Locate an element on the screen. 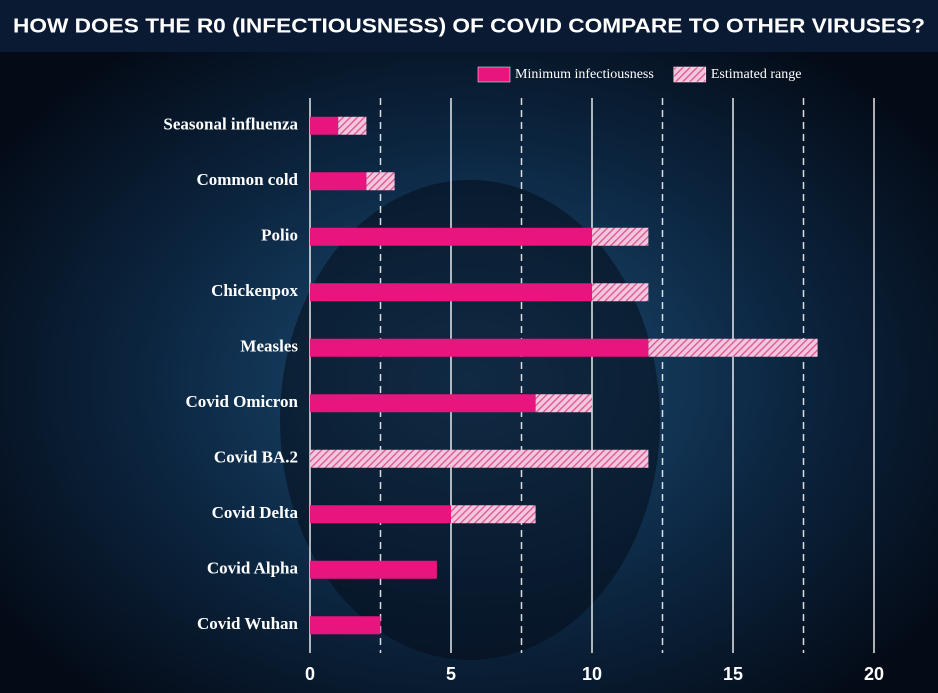 The width and height of the screenshot is (938, 693). category-label: Covid Delta is located at coordinates (255, 512).